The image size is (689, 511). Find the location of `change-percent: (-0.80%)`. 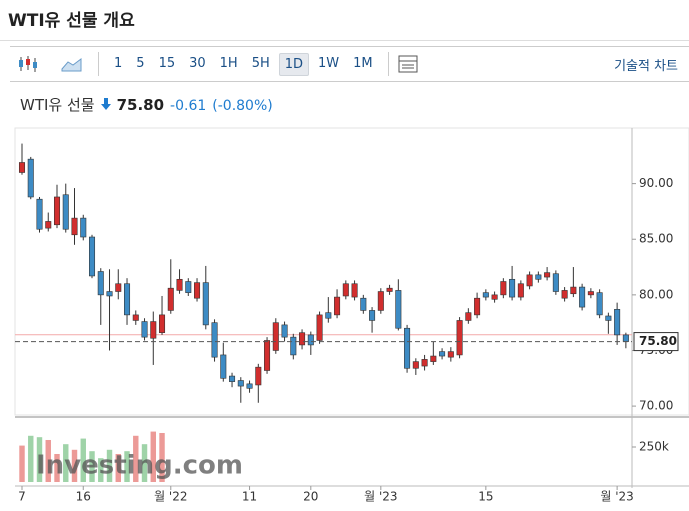

change-percent: (-0.80%) is located at coordinates (242, 106).